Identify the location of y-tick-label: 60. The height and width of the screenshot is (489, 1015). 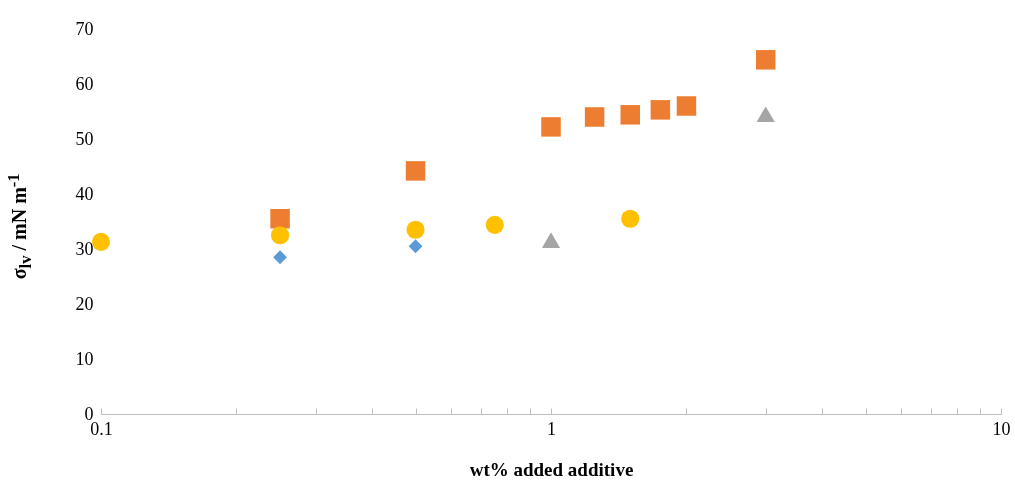
(84, 83).